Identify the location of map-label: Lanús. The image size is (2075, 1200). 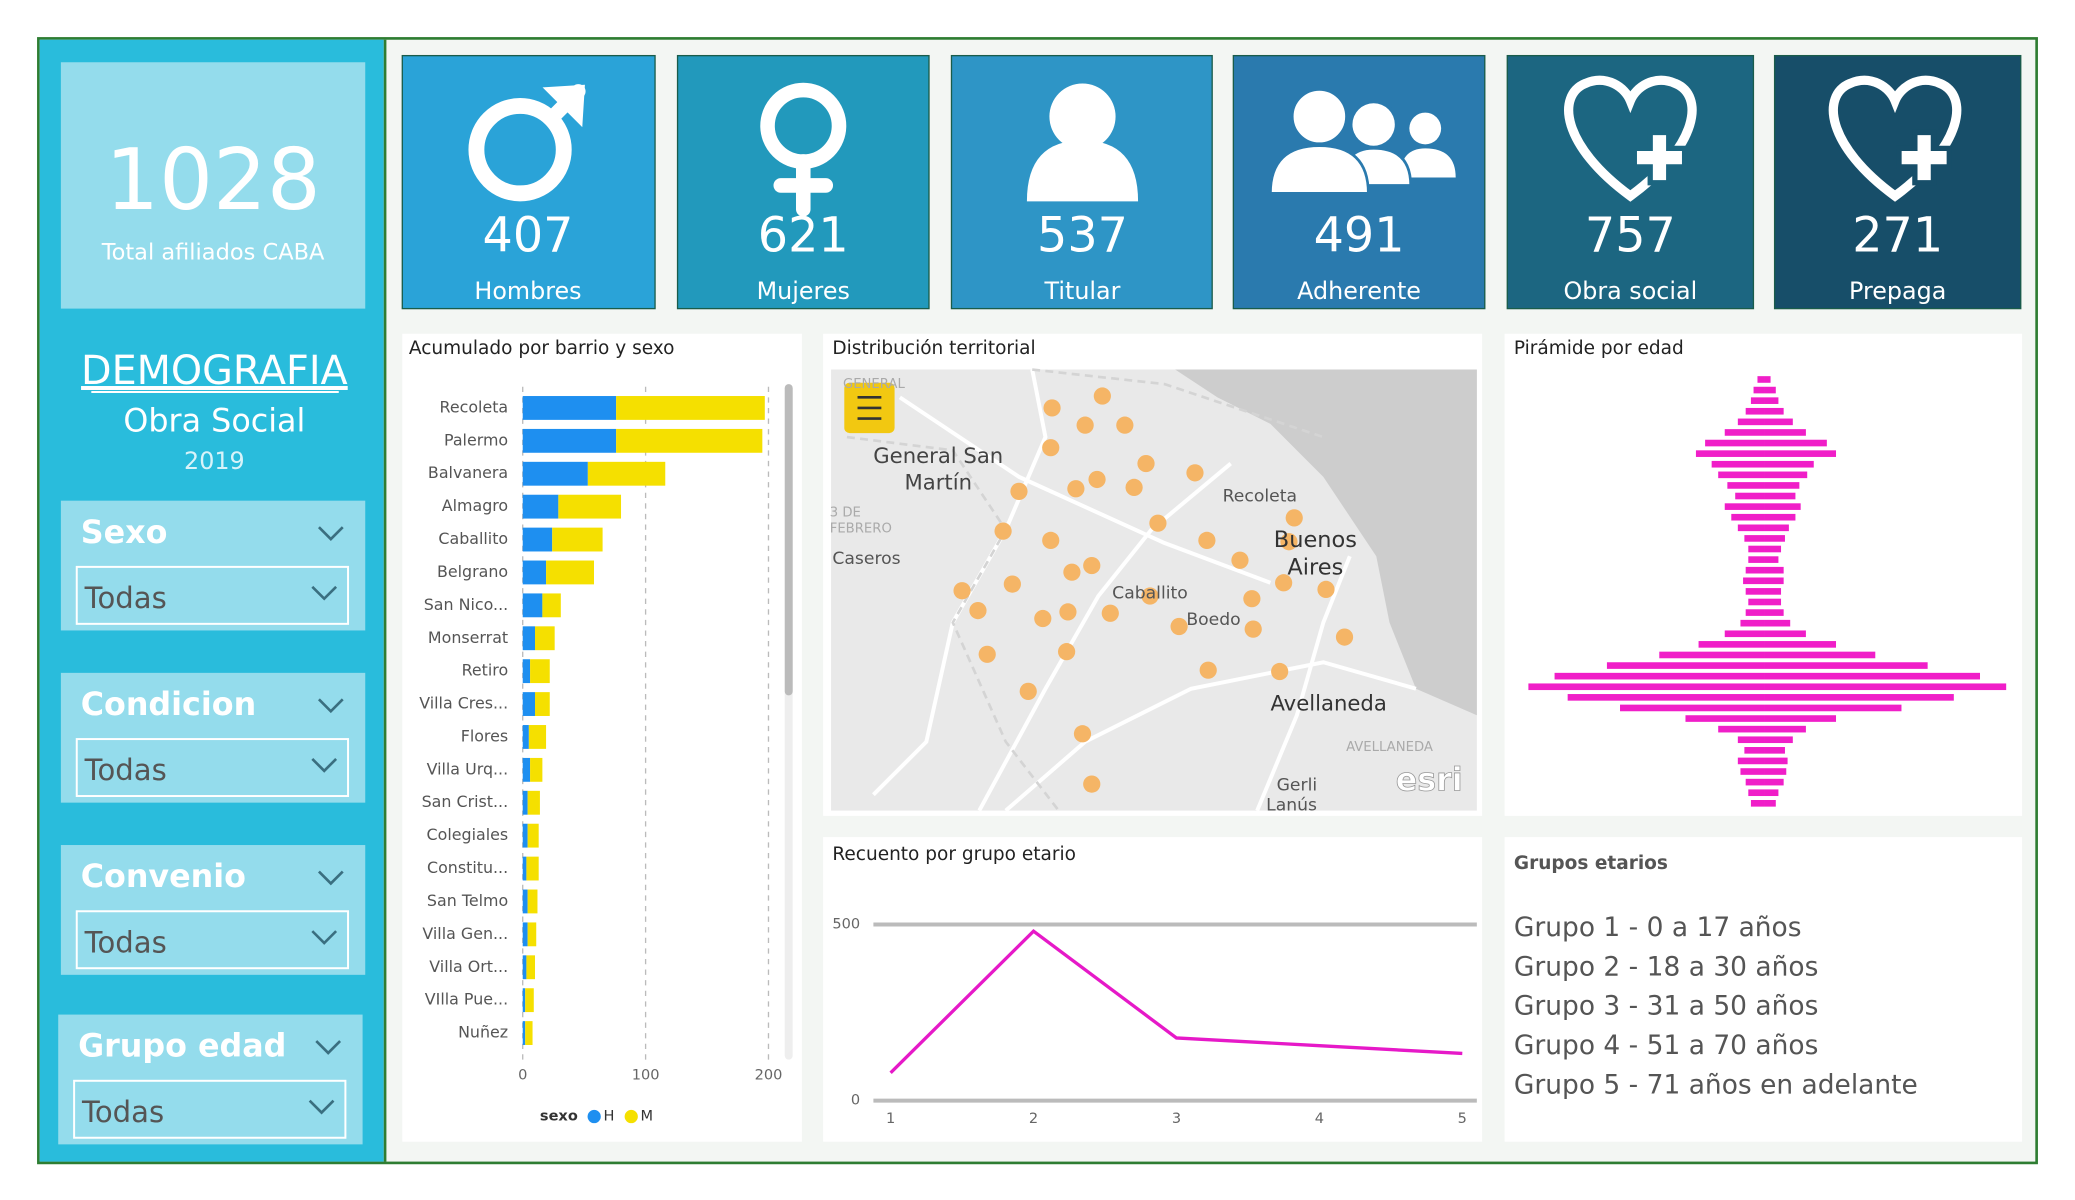
(1291, 805).